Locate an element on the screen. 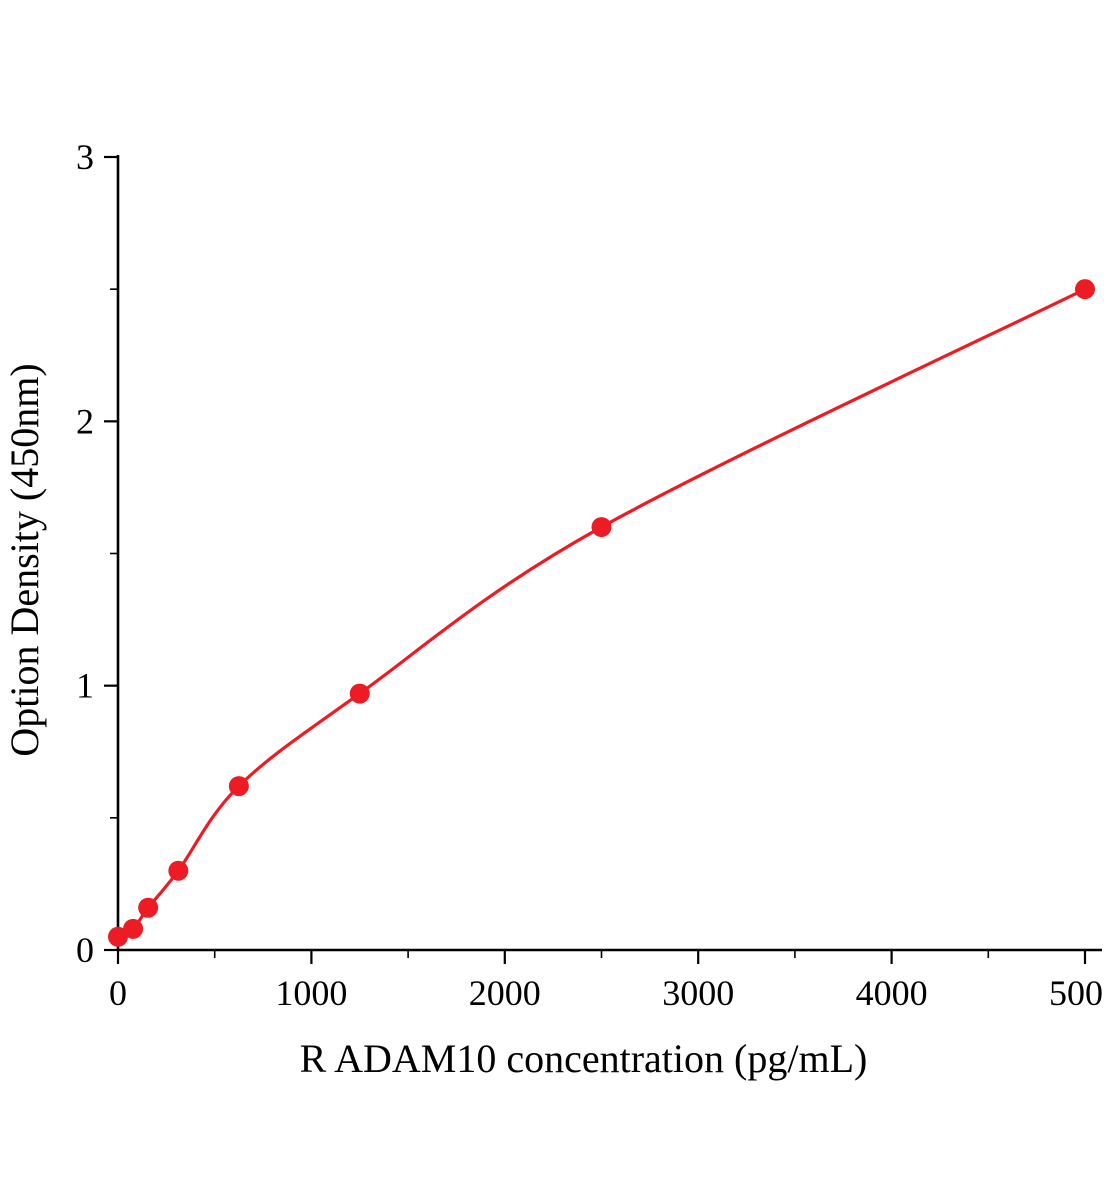 The width and height of the screenshot is (1104, 1200). x-axis-tick-label: 4000 is located at coordinates (892, 993).